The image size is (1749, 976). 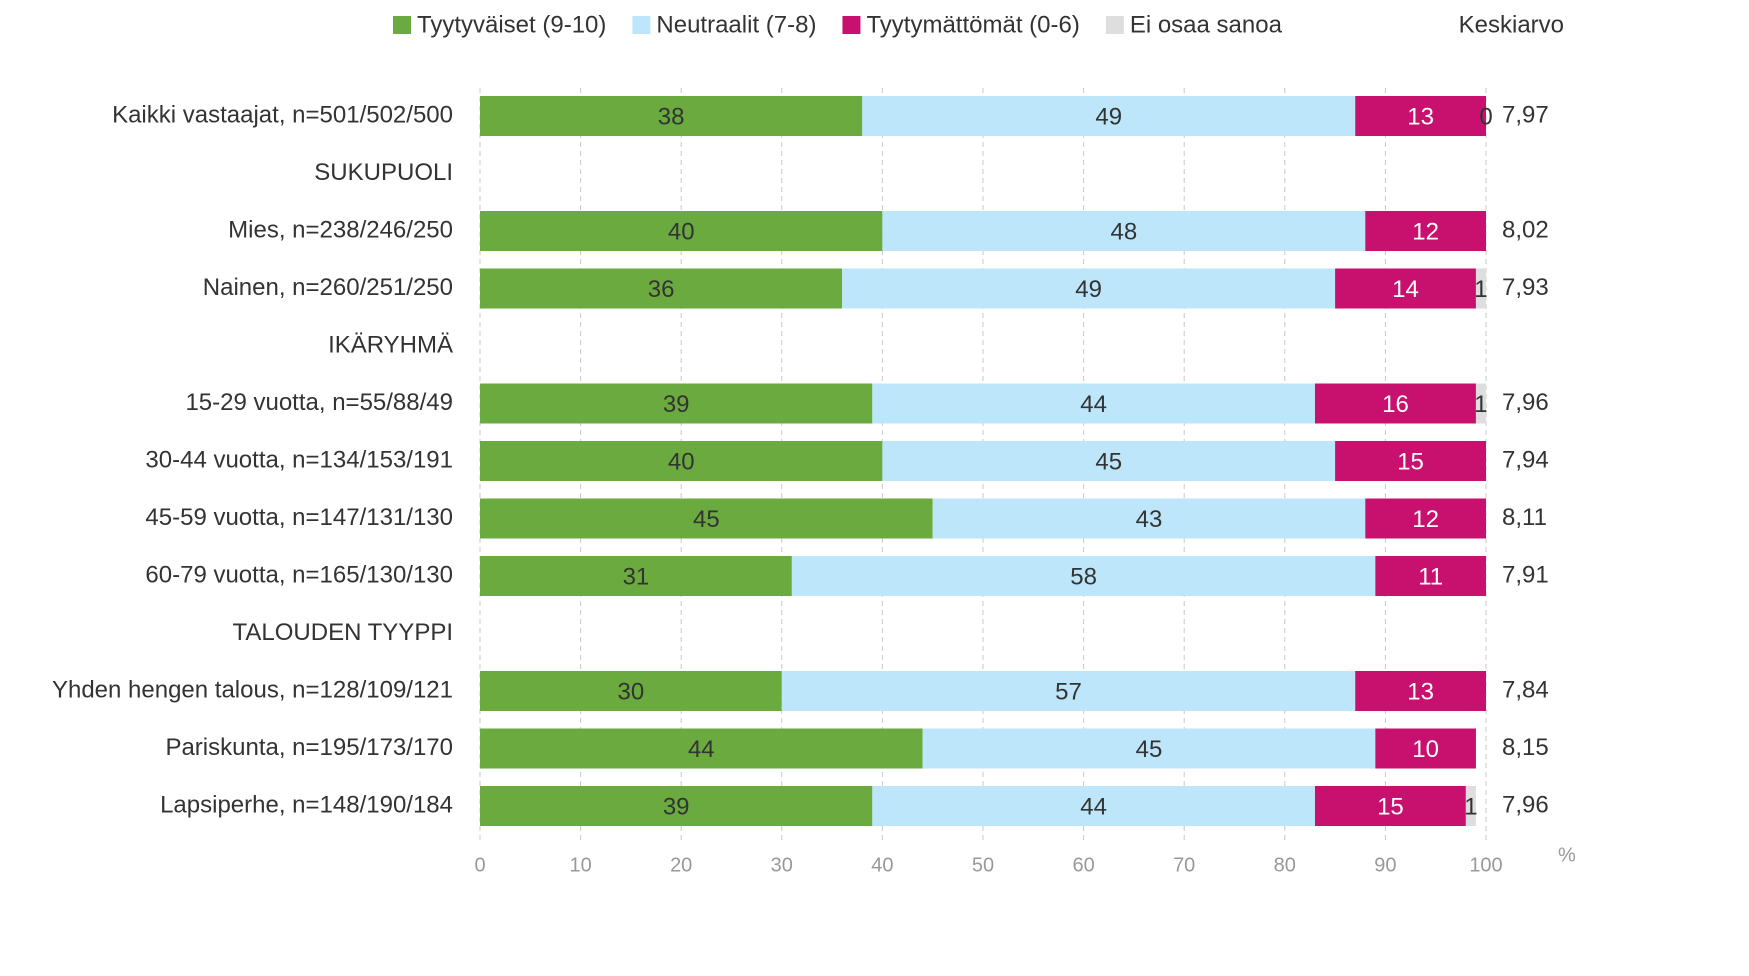 I want to click on legend-label: Neutraalit (7-8), so click(x=736, y=24).